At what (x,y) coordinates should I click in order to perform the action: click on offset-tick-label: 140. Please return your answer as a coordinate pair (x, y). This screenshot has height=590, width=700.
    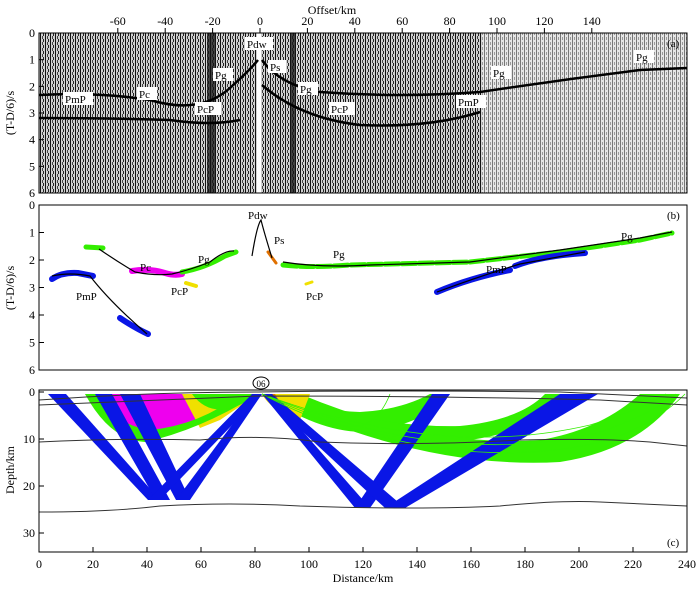
    Looking at the image, I should click on (592, 21).